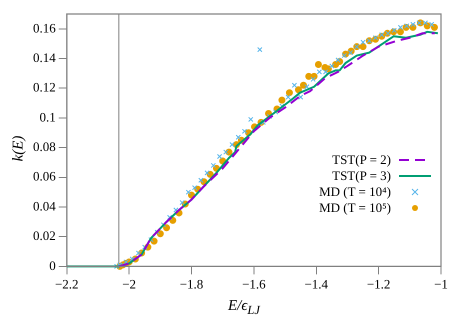  Describe the element at coordinates (44, 176) in the screenshot. I see `y-tick-label: 0.06` at that location.